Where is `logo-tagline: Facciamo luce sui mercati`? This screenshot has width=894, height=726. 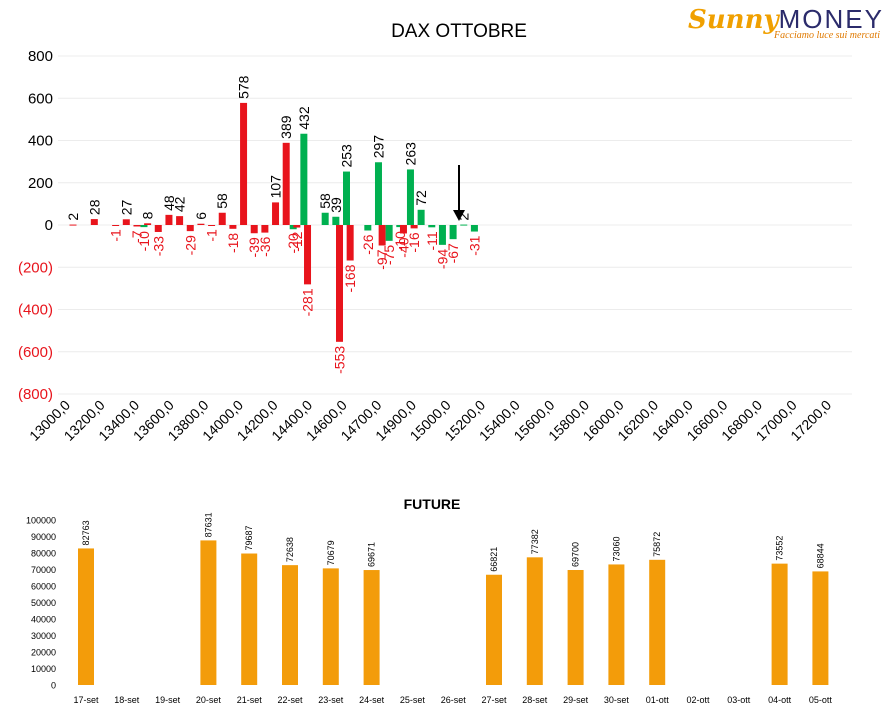 logo-tagline: Facciamo luce sui mercati is located at coordinates (827, 35).